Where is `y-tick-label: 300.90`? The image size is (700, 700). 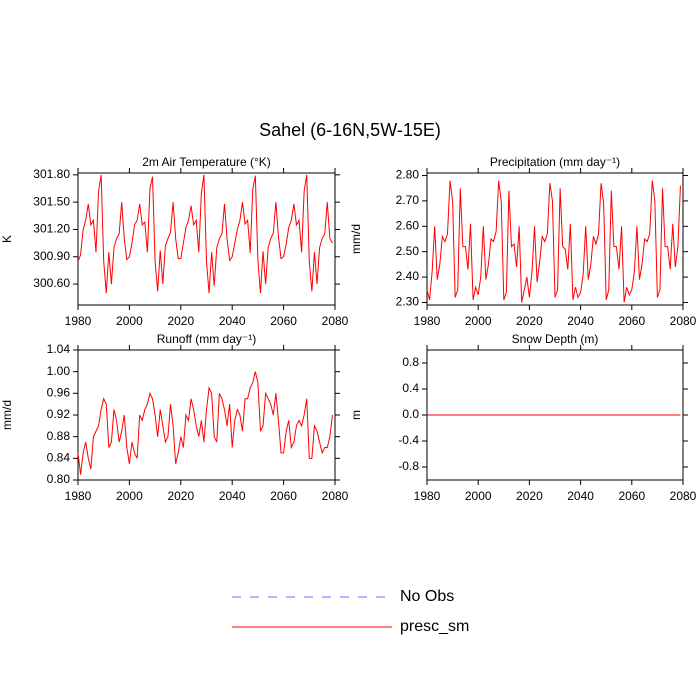 y-tick-label: 300.90 is located at coordinates (51, 256).